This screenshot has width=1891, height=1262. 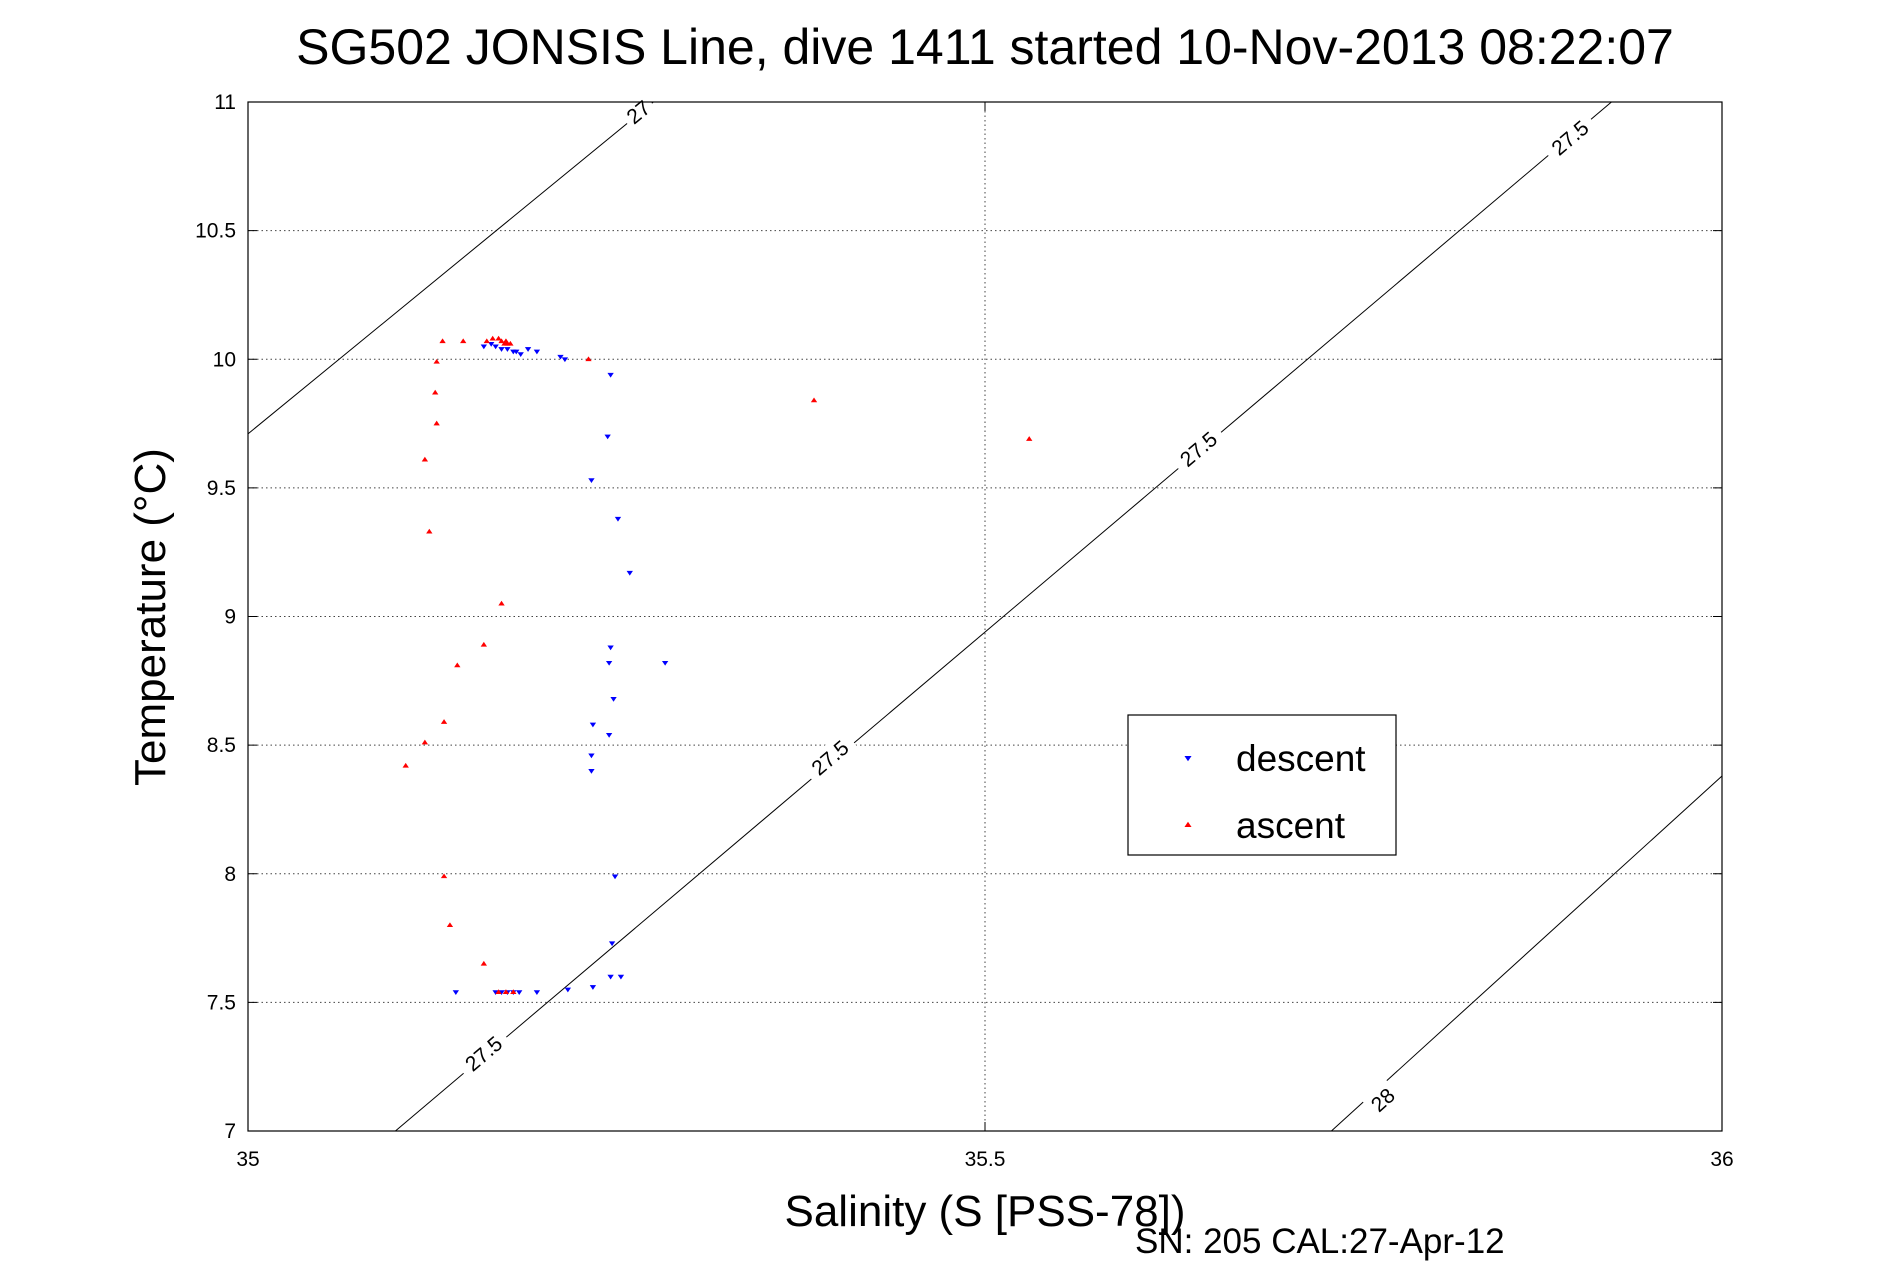 I want to click on y-tick-label: 7, so click(x=230, y=1131).